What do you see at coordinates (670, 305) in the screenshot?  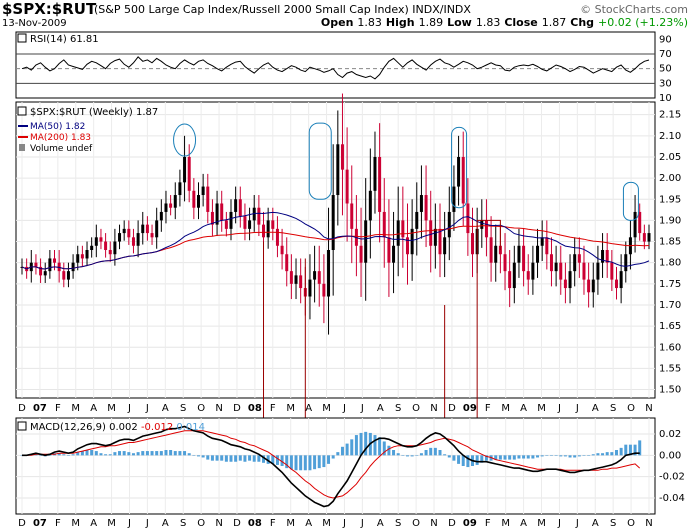 I see `price-tick-label: 1.70` at bounding box center [670, 305].